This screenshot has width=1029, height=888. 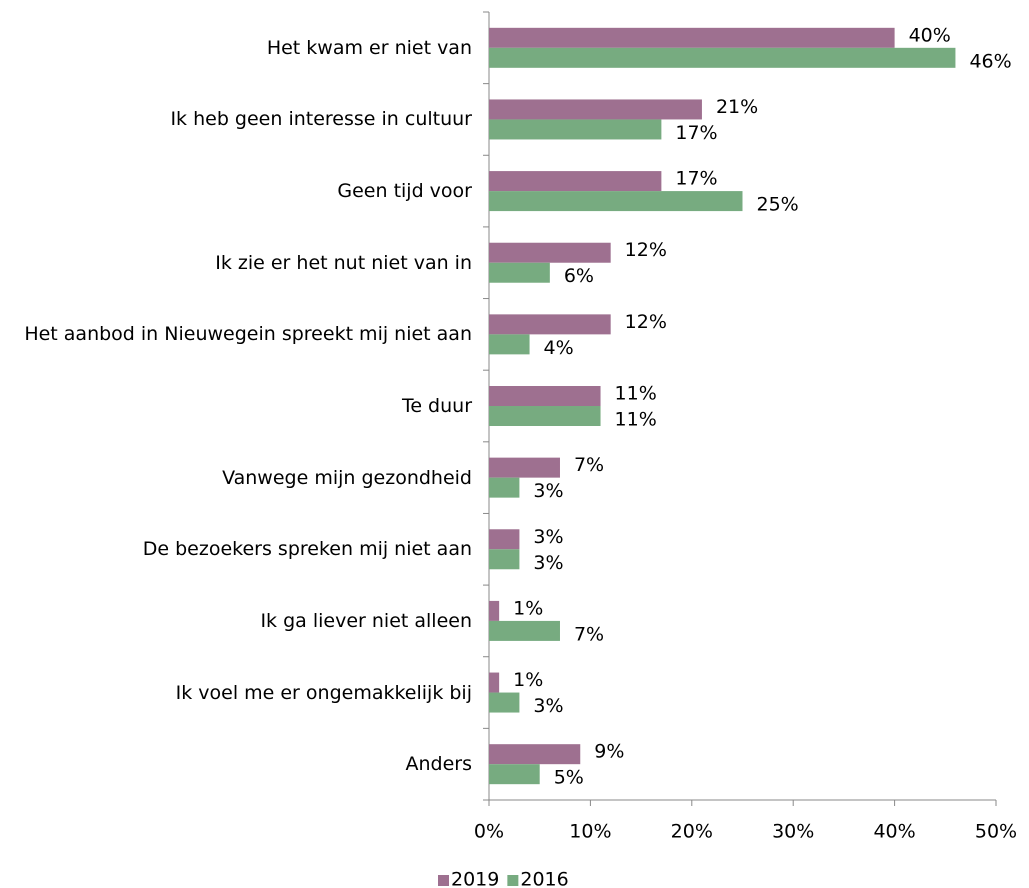 What do you see at coordinates (489, 832) in the screenshot?
I see `x-tick-label: 0%` at bounding box center [489, 832].